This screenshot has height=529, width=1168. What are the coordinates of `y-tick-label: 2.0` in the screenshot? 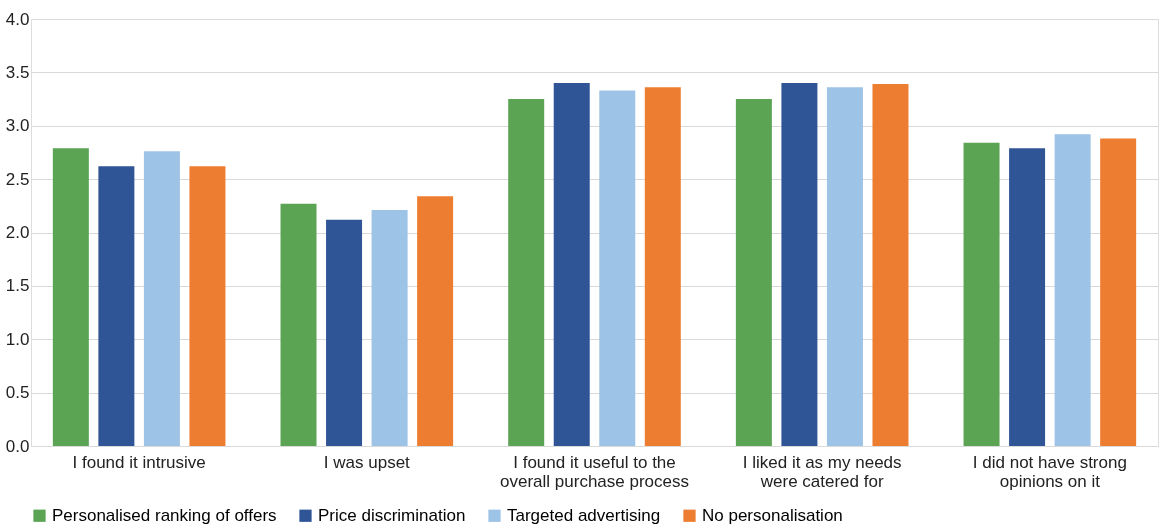 It's located at (17, 232).